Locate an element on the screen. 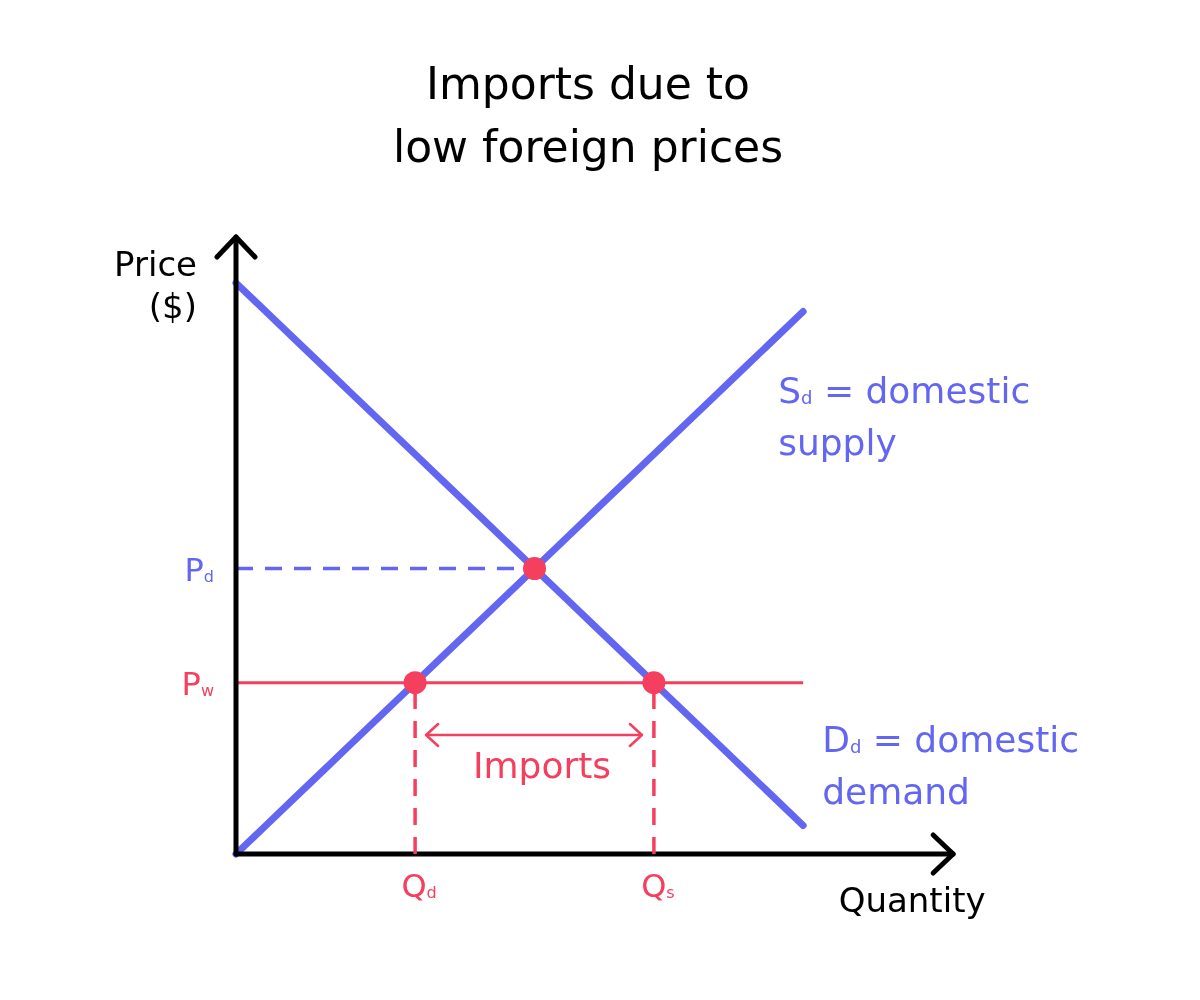 The width and height of the screenshot is (1200, 1000). ref-line-label: Pd is located at coordinates (199, 569).